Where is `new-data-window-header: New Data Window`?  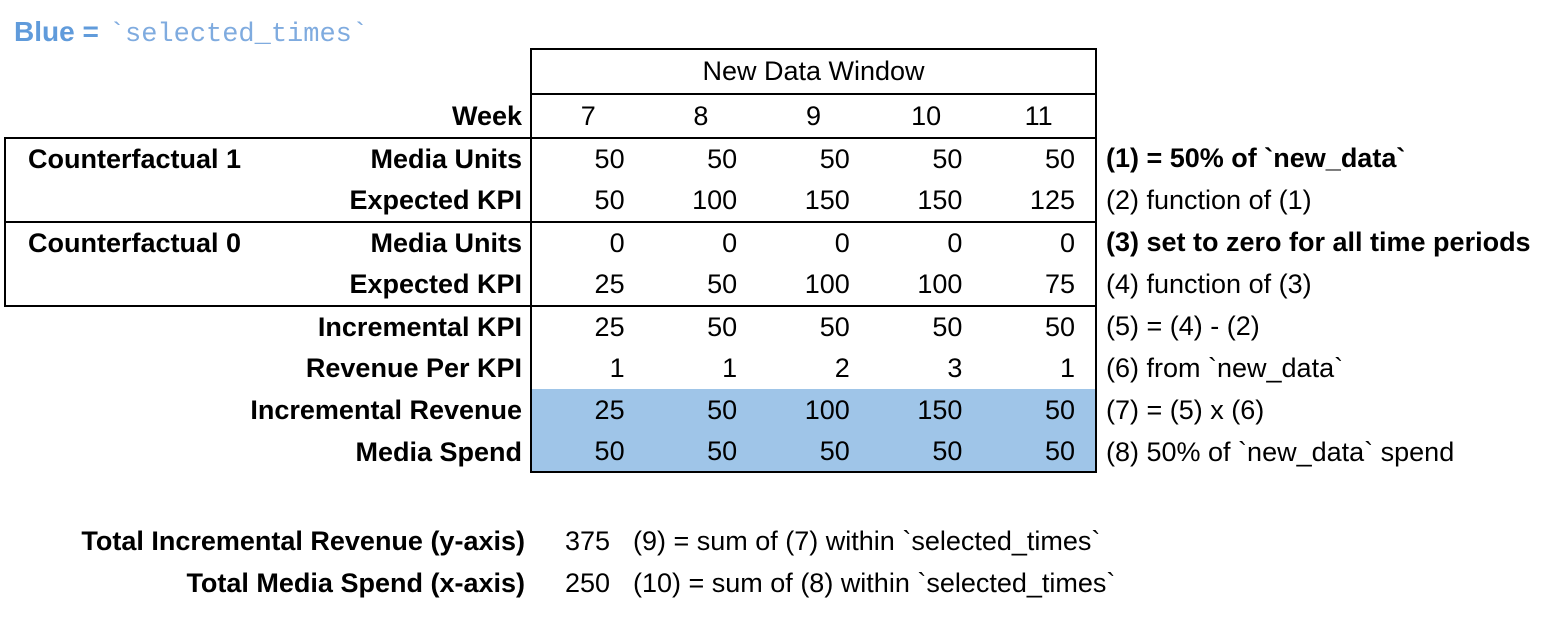
new-data-window-header: New Data Window is located at coordinates (813, 71).